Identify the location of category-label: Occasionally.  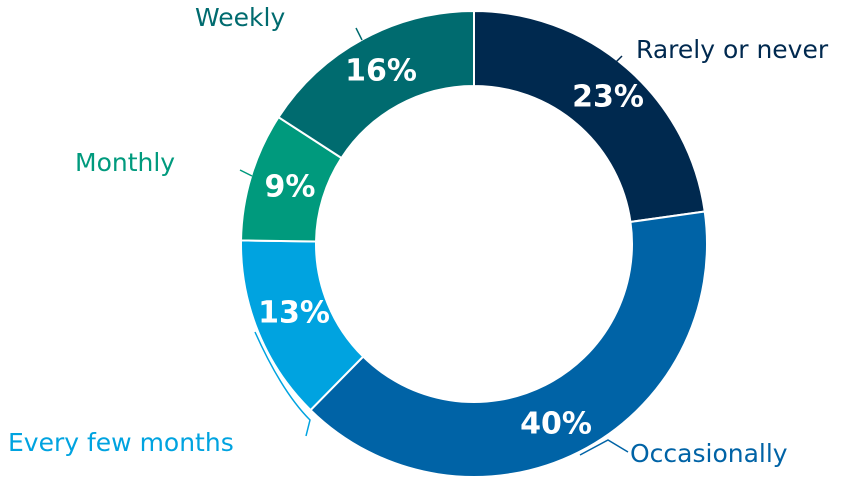
(709, 453).